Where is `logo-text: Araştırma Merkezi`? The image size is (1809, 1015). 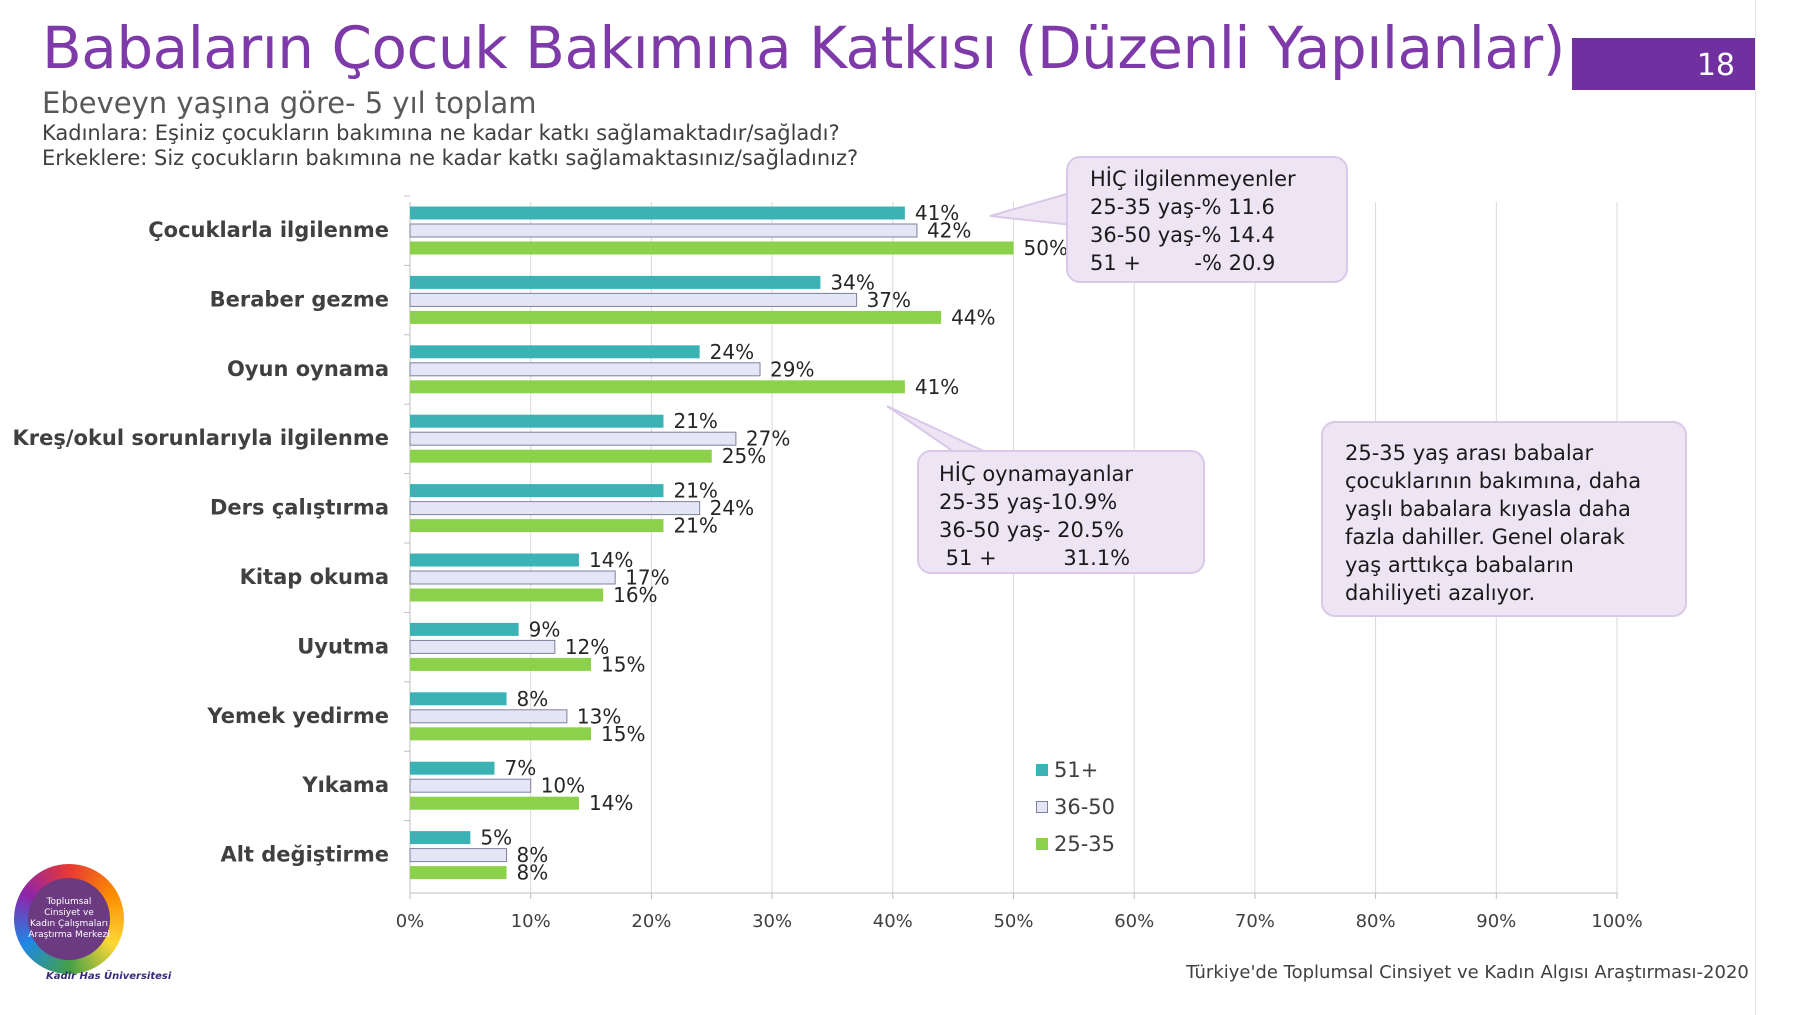
logo-text: Araştırma Merkezi is located at coordinates (69, 935).